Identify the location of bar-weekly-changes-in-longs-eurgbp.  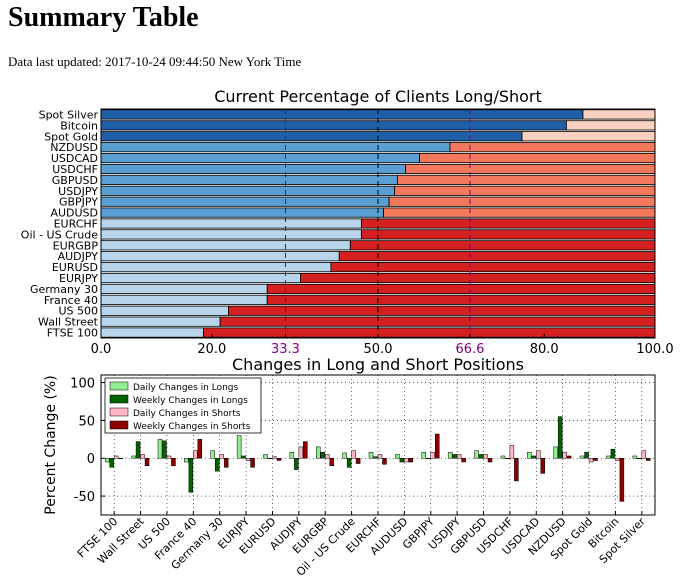
(322, 455).